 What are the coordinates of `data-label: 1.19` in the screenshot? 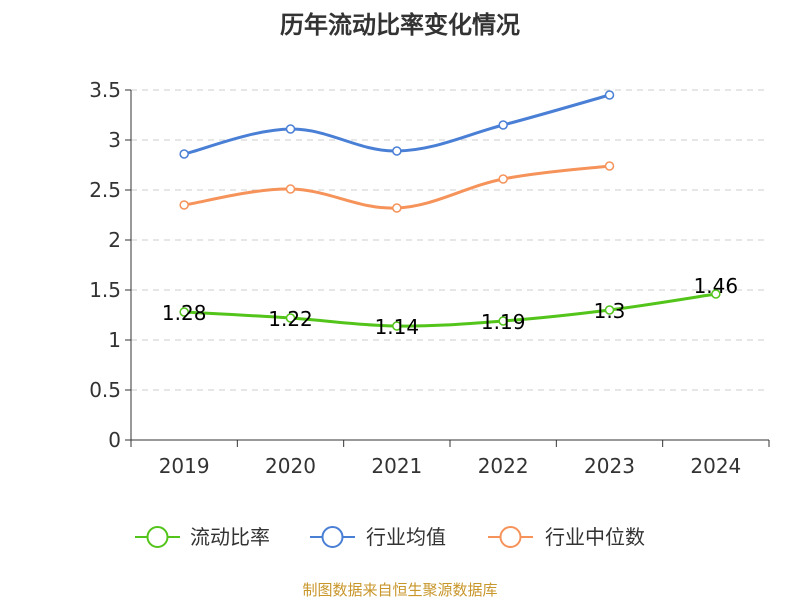 It's located at (503, 322).